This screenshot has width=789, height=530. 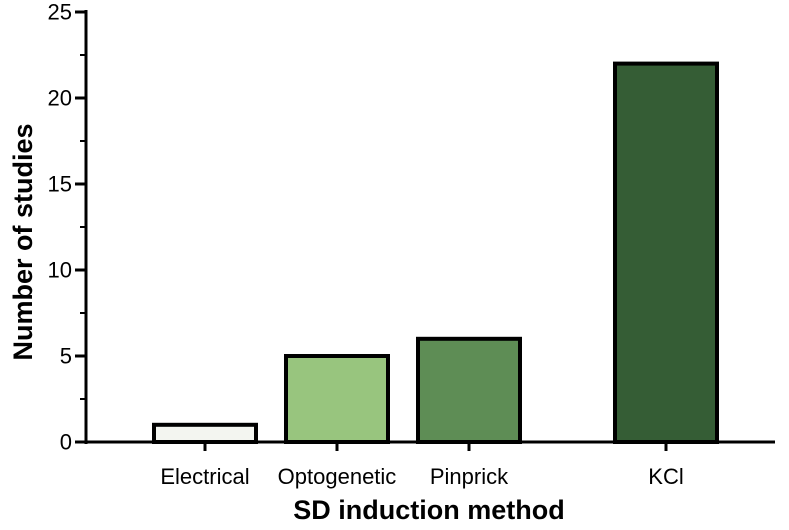 What do you see at coordinates (469, 390) in the screenshot?
I see `bar-pinprick` at bounding box center [469, 390].